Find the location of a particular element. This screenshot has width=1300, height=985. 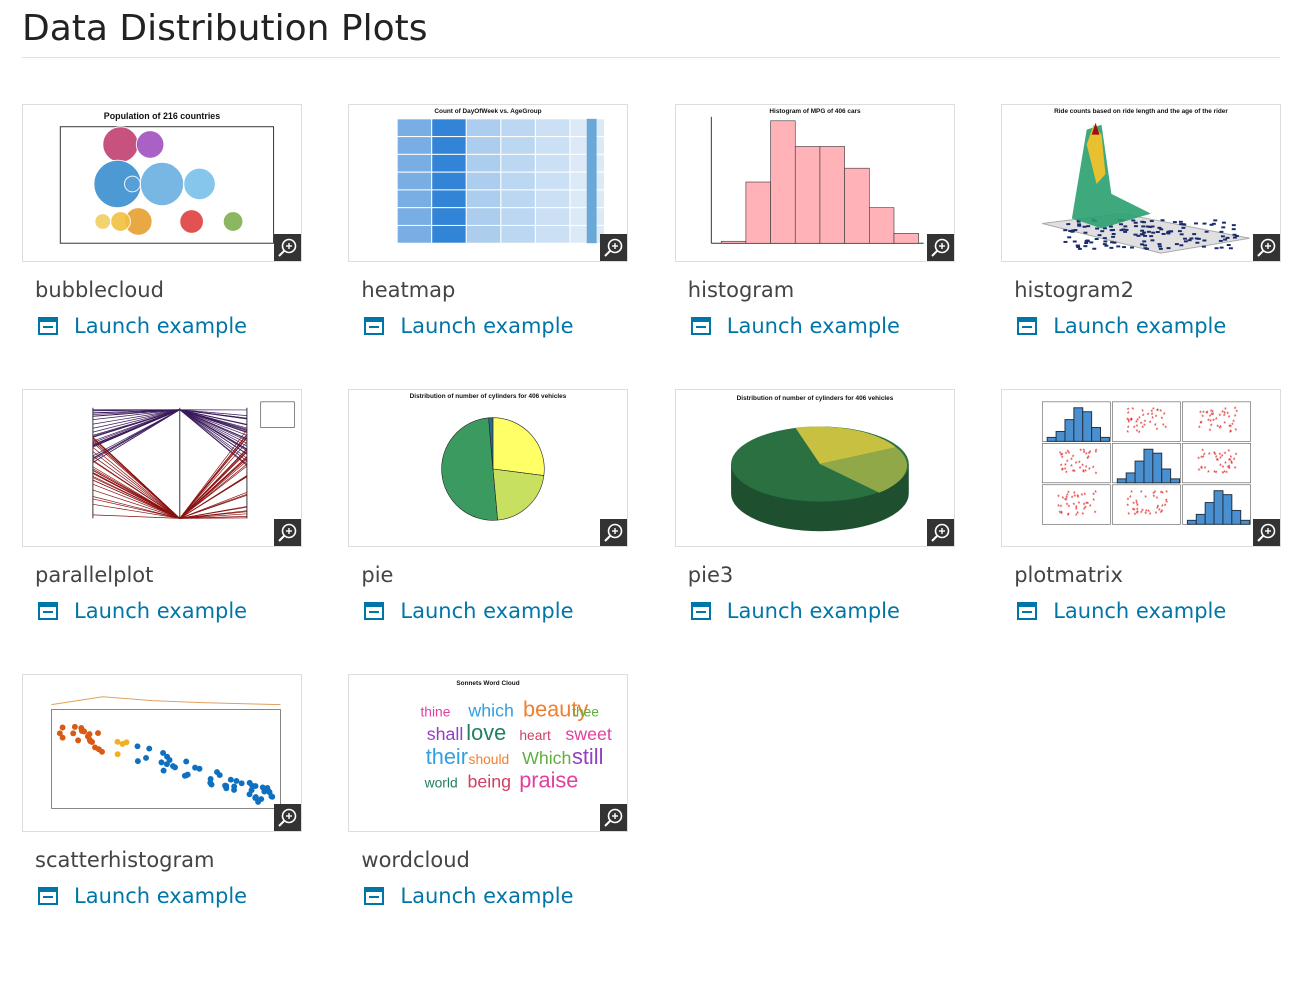

thumbnail: Population of 216 countries is located at coordinates (162, 183).